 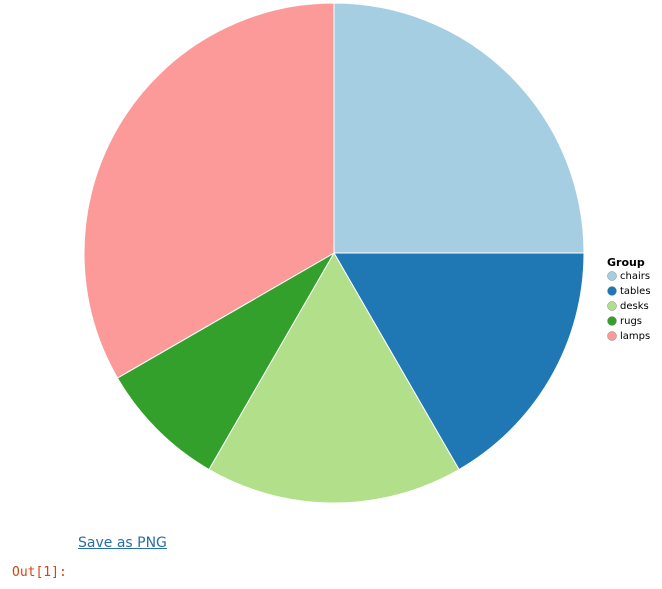 I want to click on legend-label: lamps, so click(x=635, y=336).